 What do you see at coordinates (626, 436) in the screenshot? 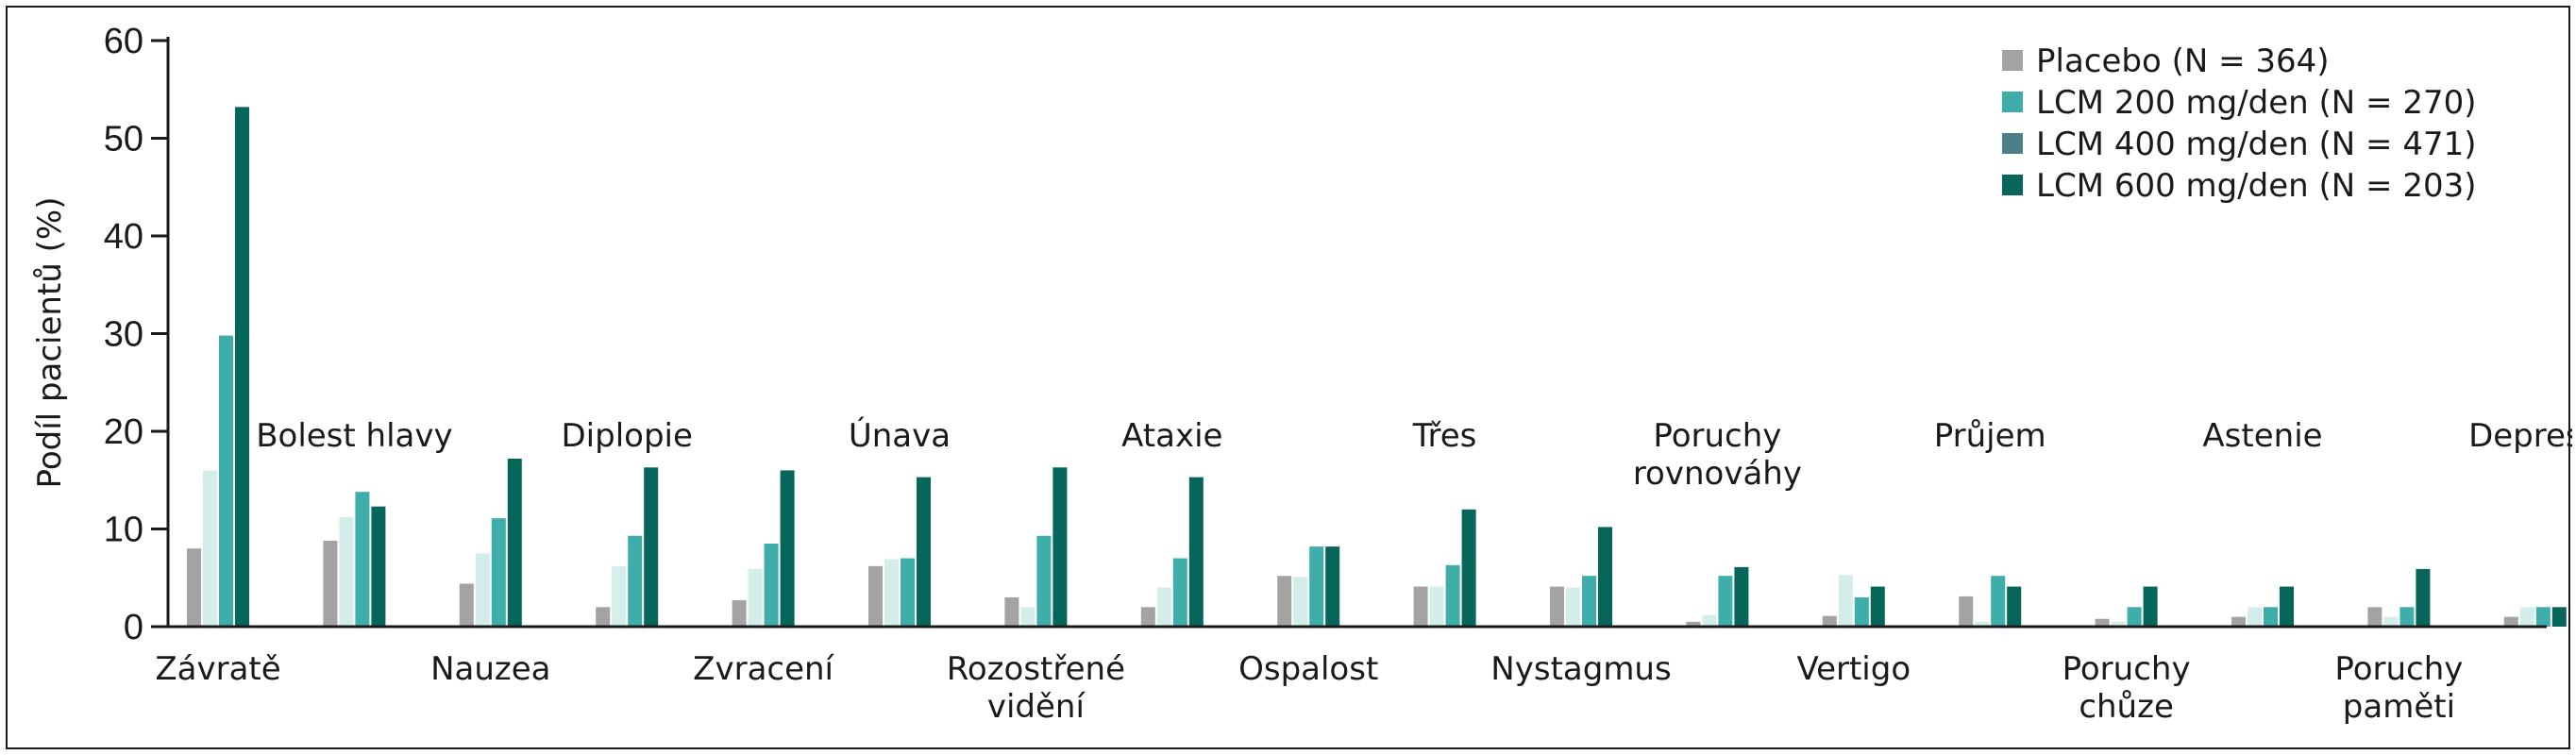
I see `category-label: Diplopie` at bounding box center [626, 436].